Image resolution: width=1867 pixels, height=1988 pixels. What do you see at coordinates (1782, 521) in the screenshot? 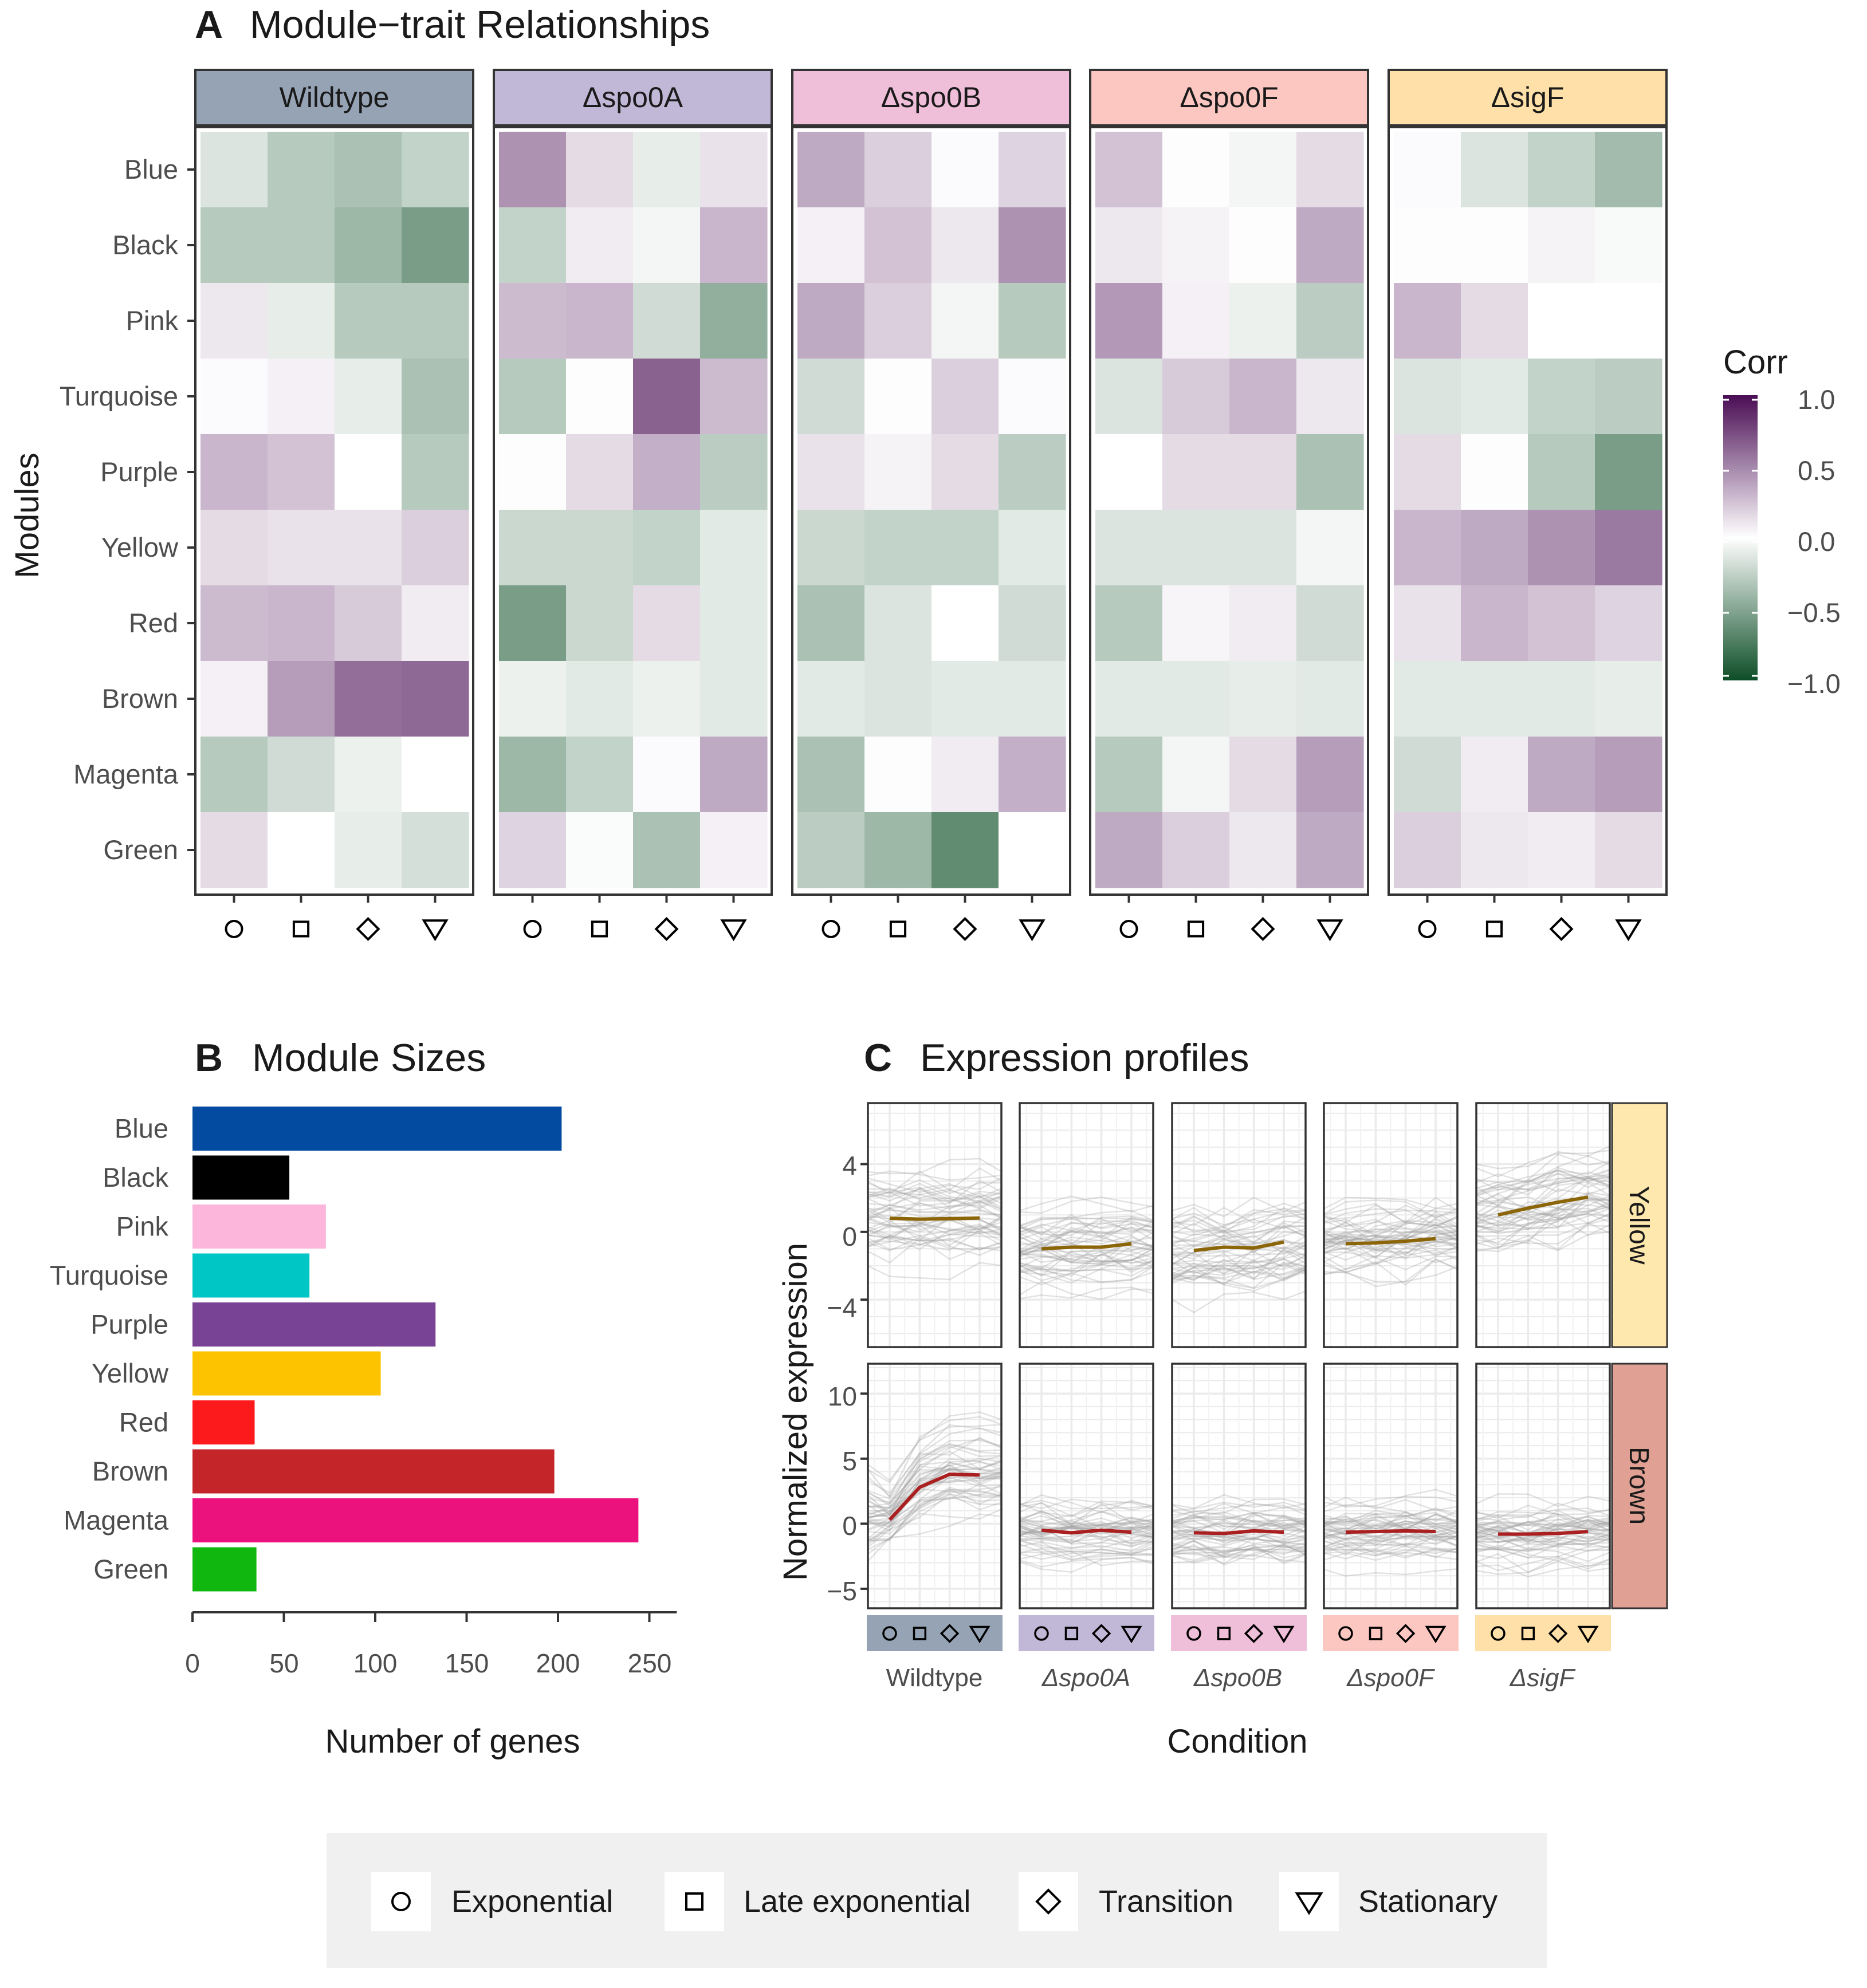
I see `colorbar: Corr 1.0 0.5 0.0 −0.5 −1.0` at bounding box center [1782, 521].